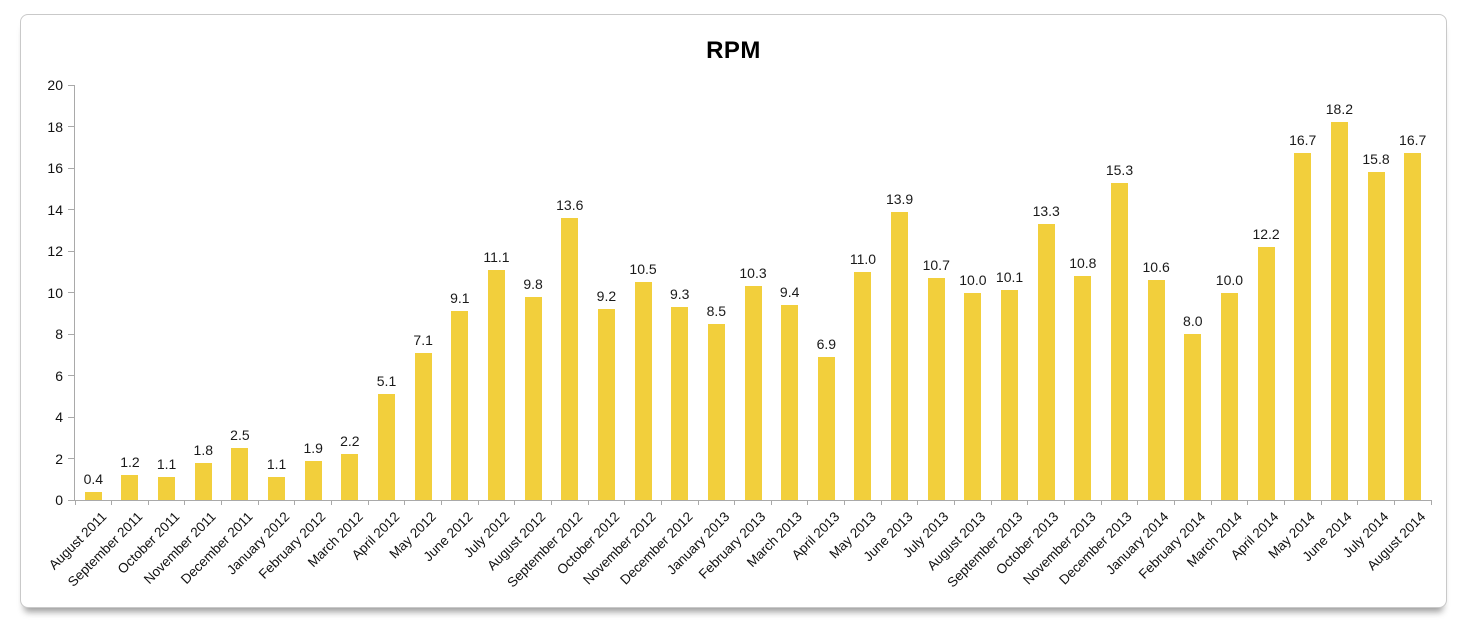 This screenshot has height=638, width=1465. I want to click on y-tick-label: 10, so click(55, 292).